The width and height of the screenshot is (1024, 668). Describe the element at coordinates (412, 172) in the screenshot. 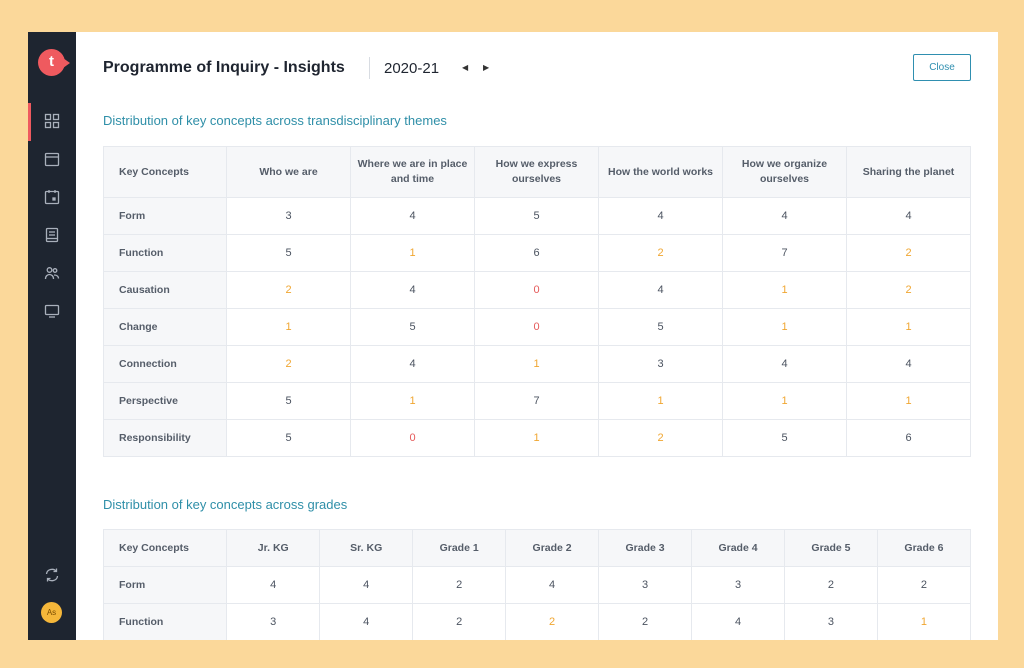

I see `column-header-where-we-are-in-place-and-time: Where we are in place and time` at that location.